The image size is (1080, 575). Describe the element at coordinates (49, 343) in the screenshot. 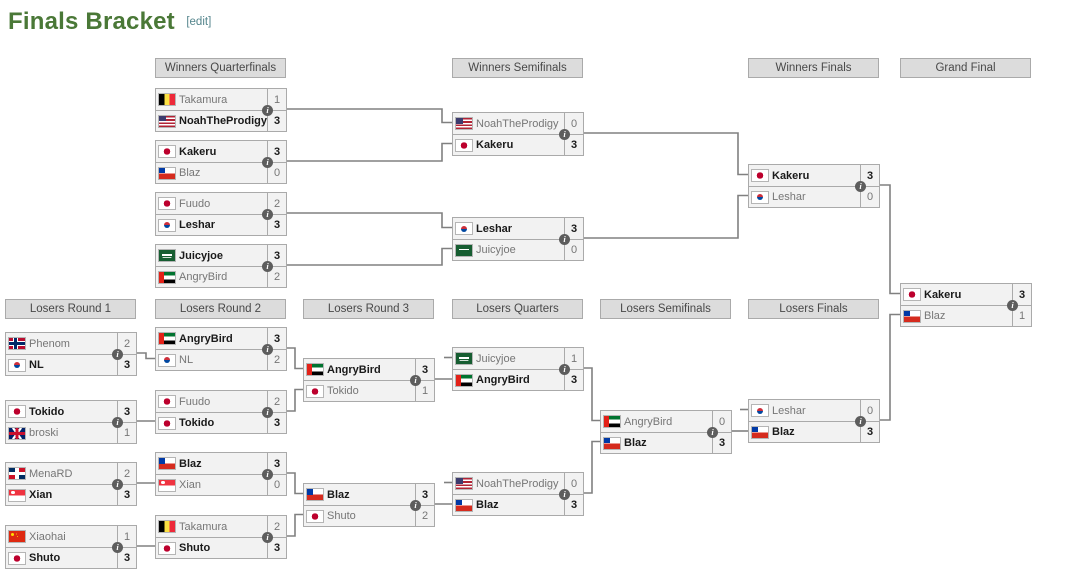

I see `player-name: Phenom` at that location.